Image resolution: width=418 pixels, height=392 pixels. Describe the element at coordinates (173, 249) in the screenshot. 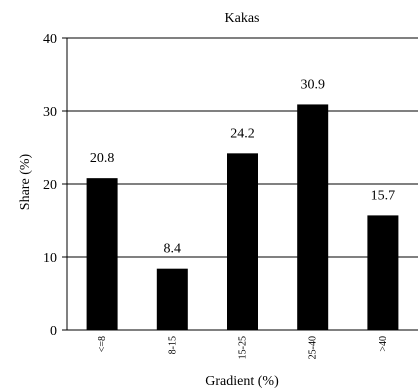

I see `data-label-1: 8.4` at that location.